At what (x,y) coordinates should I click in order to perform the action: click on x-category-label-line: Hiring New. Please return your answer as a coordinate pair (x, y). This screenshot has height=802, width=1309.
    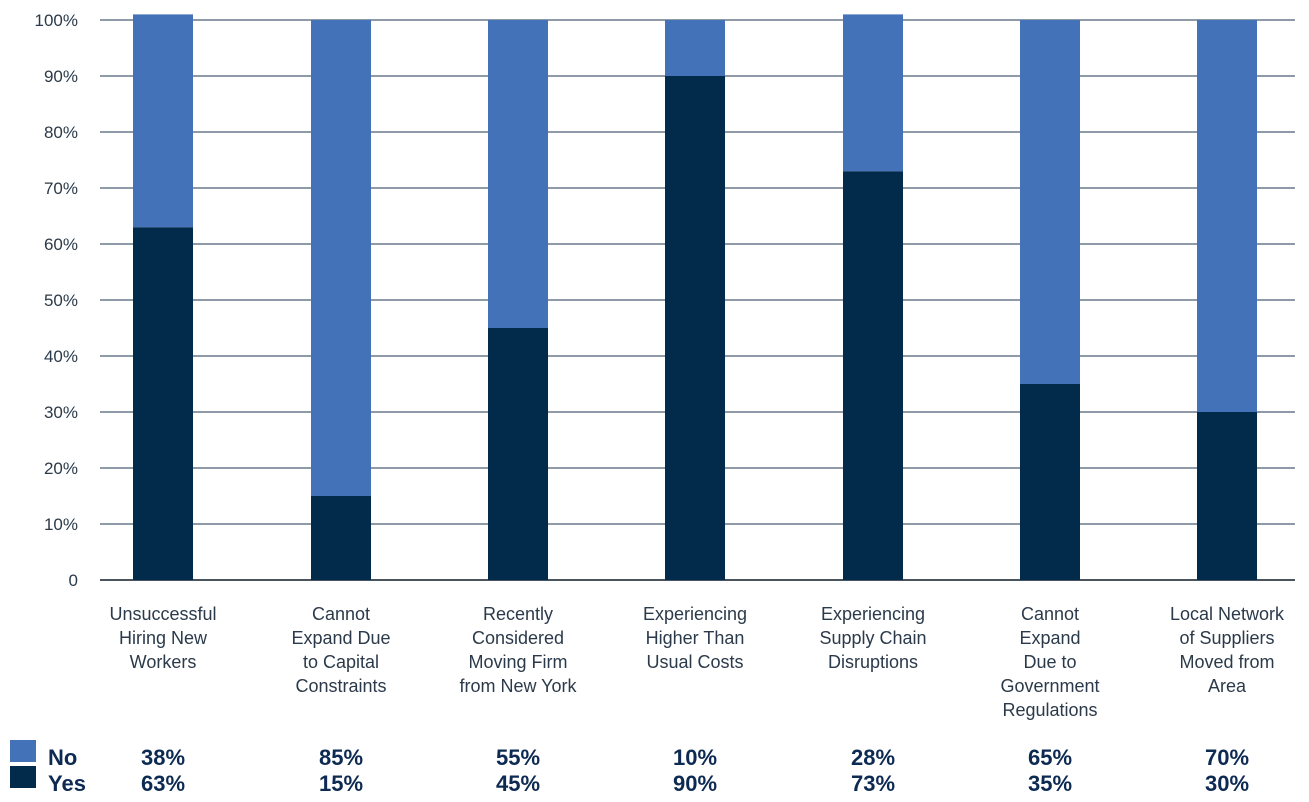
    Looking at the image, I should click on (163, 638).